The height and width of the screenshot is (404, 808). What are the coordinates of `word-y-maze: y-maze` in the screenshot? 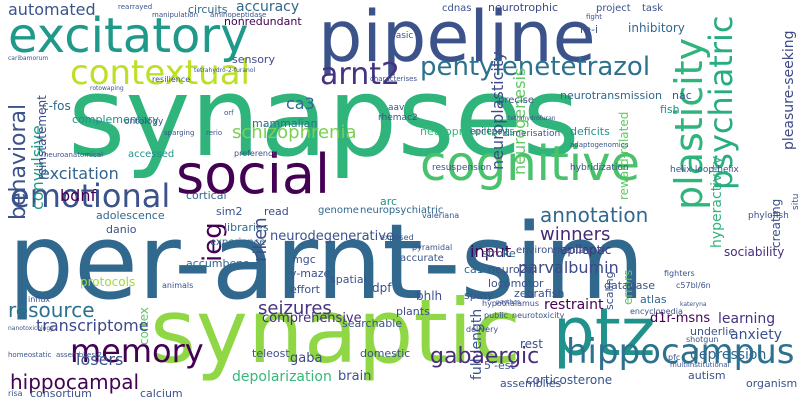 It's located at (310, 273).